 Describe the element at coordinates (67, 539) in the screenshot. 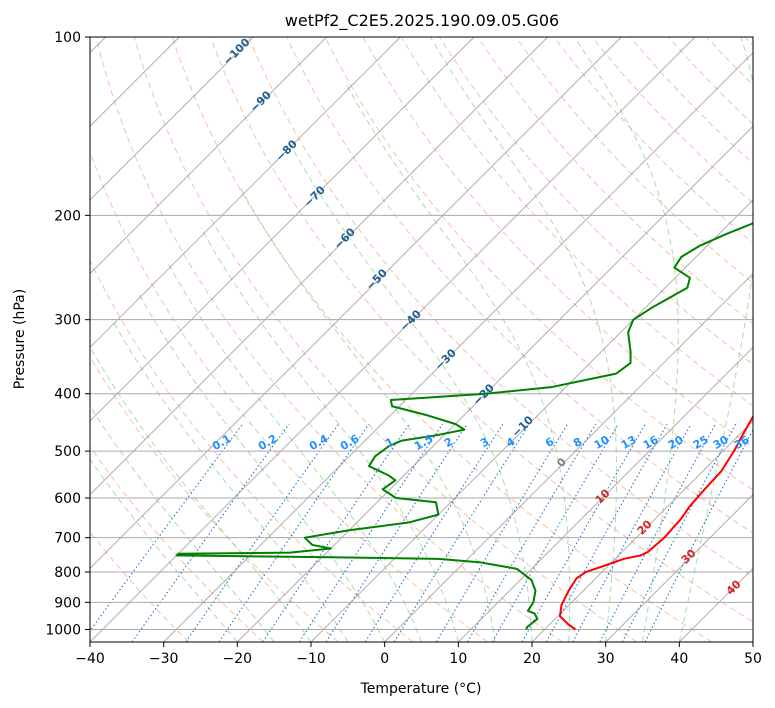

I see `y-tick-label: 700` at that location.